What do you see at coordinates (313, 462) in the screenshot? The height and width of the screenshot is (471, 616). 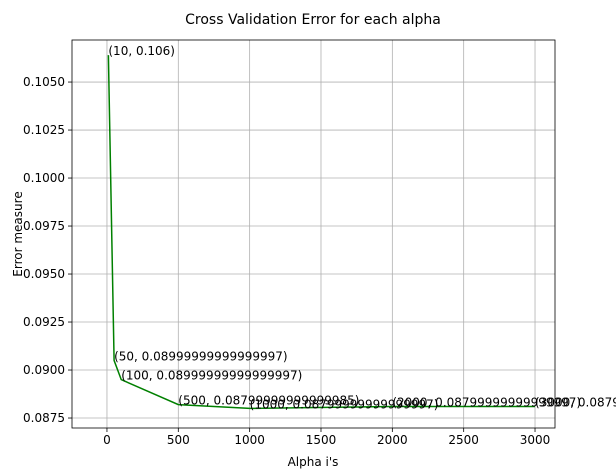 I see `x-axis-label: Alpha i's` at bounding box center [313, 462].